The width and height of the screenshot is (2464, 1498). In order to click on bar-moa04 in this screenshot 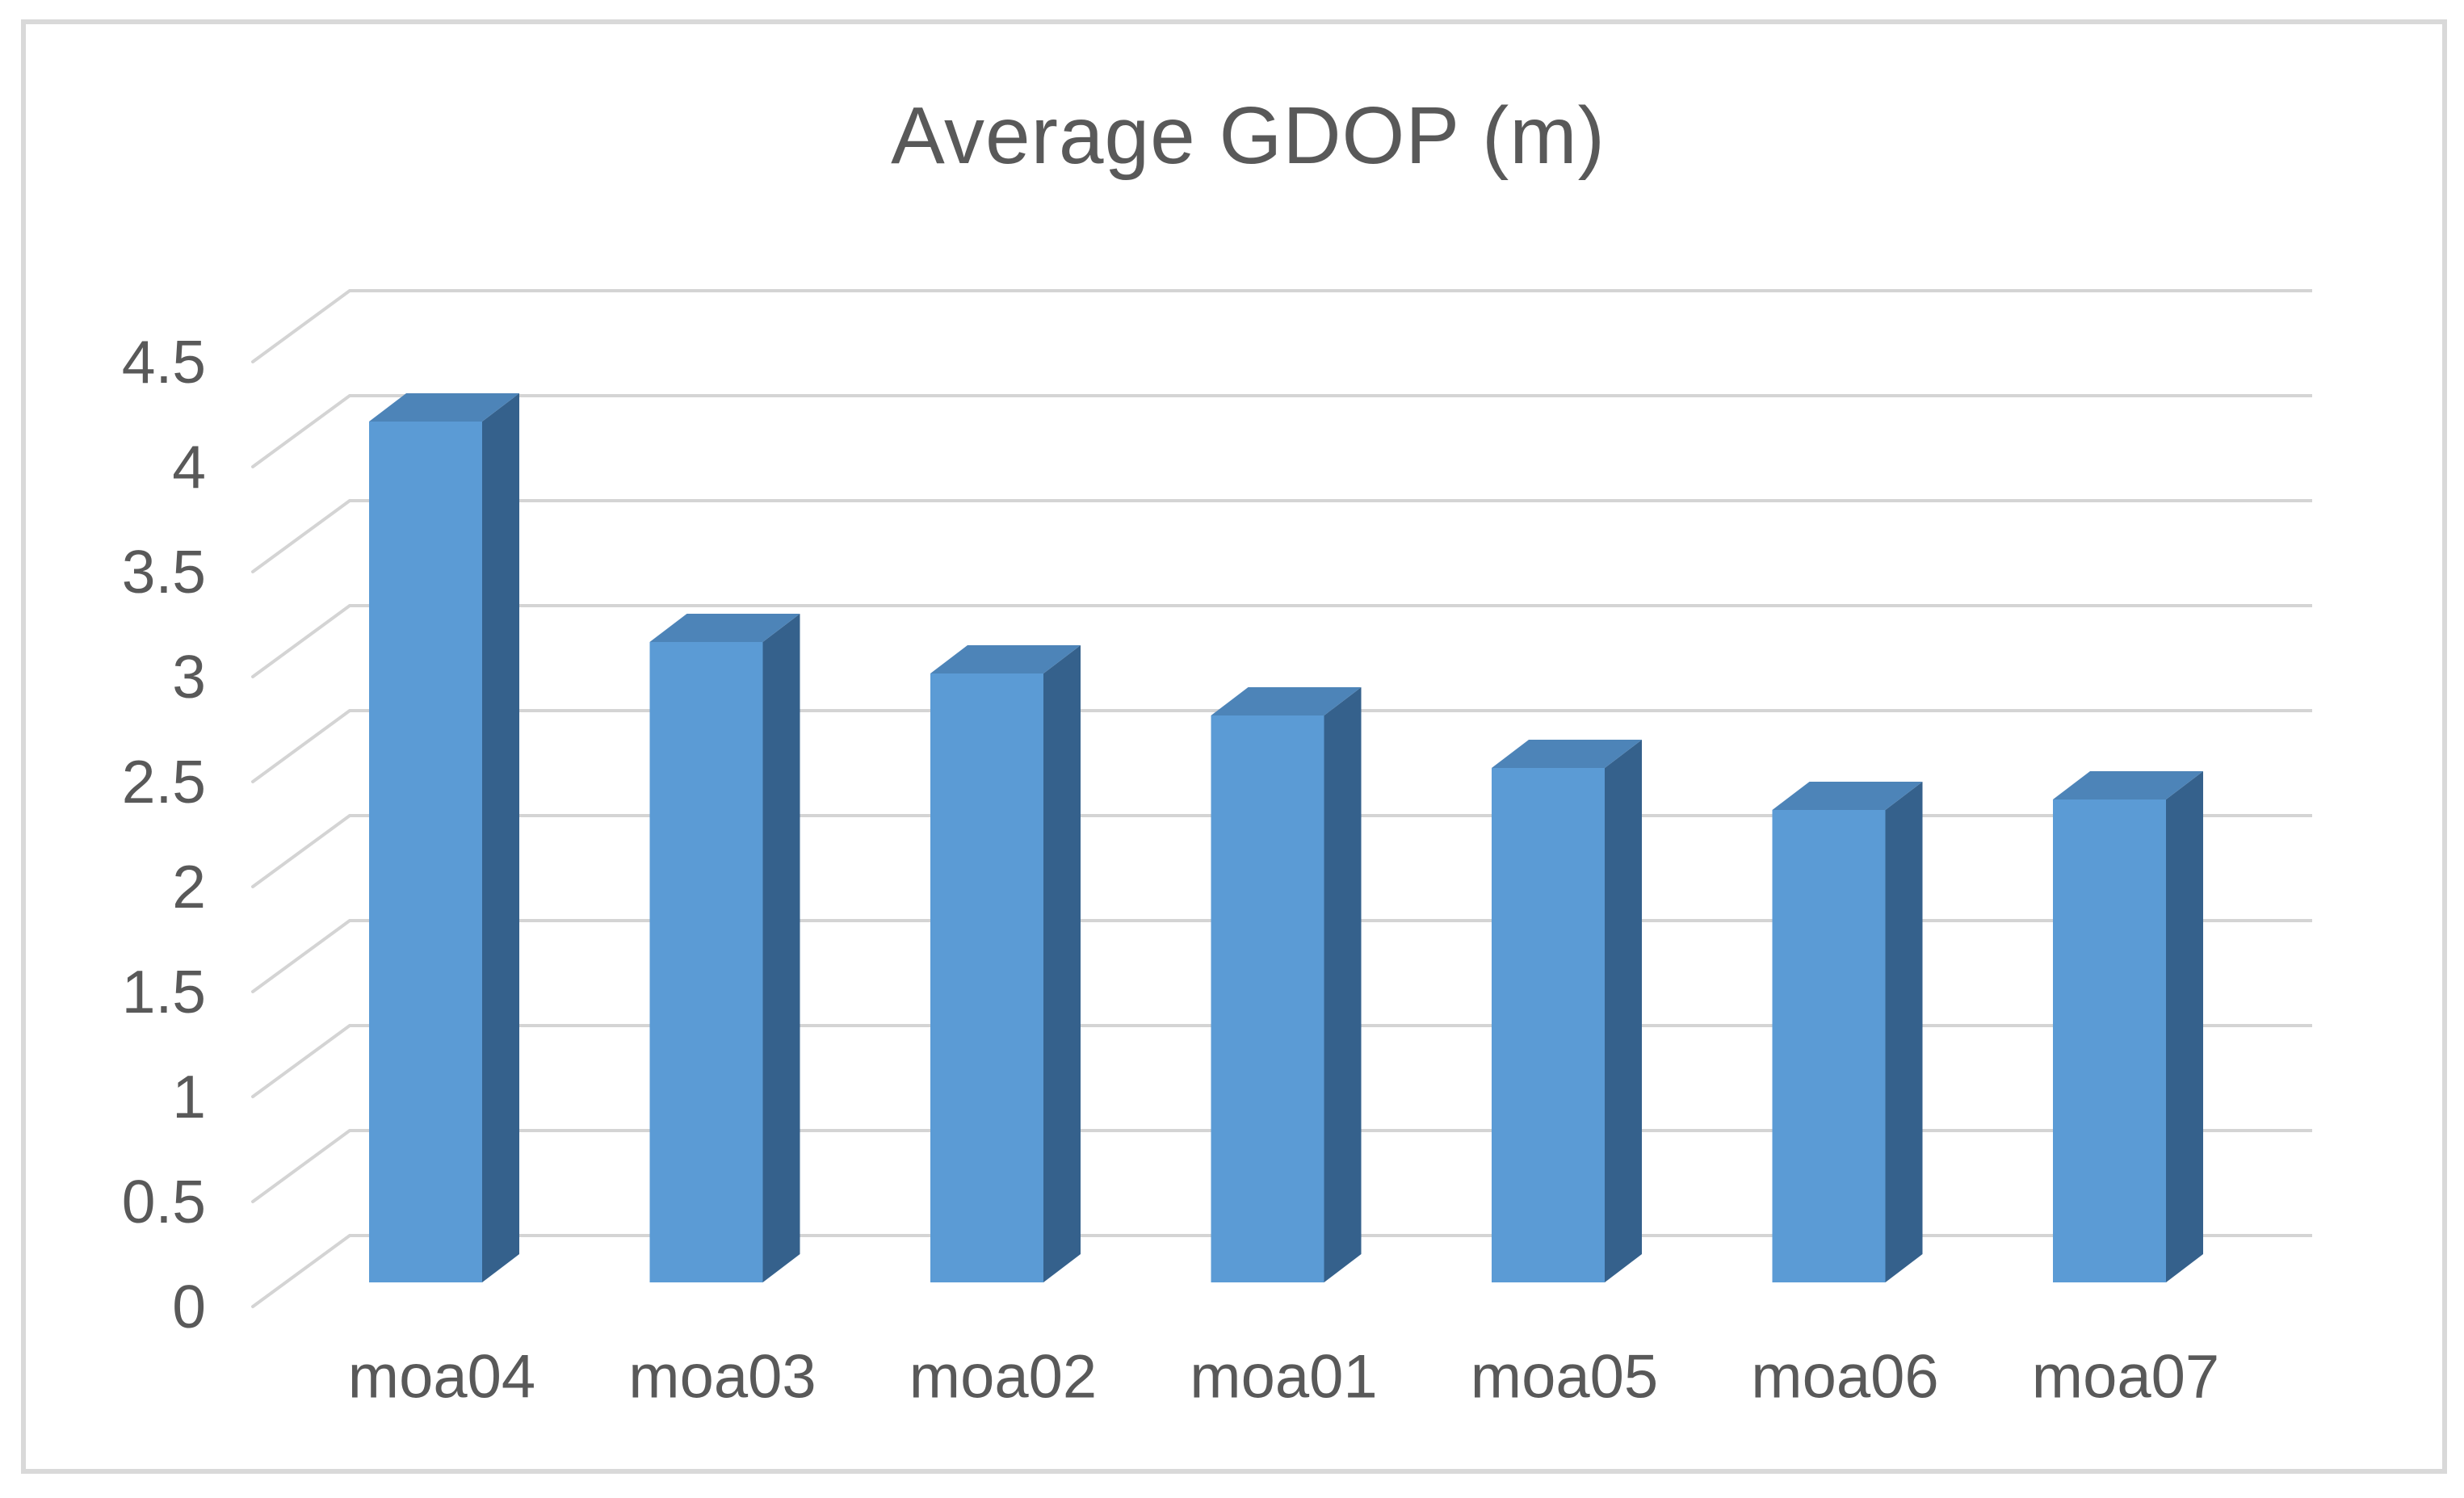, I will do `click(444, 837)`.